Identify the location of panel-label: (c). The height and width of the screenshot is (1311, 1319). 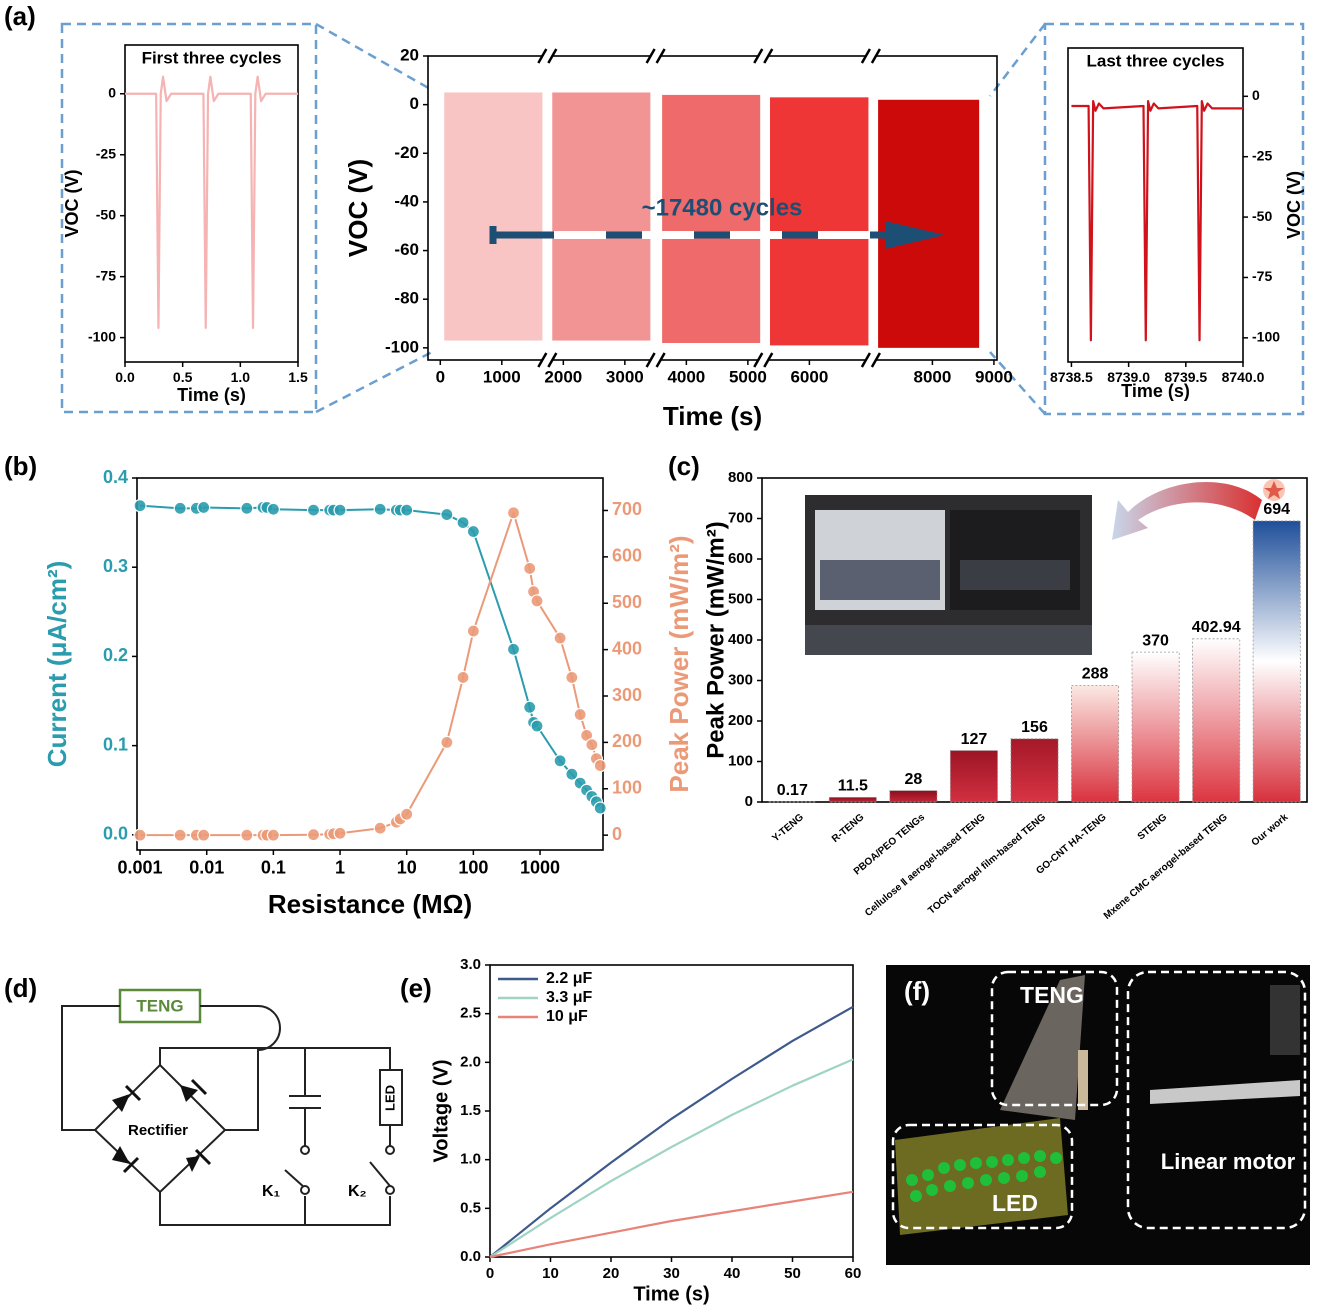
(684, 466).